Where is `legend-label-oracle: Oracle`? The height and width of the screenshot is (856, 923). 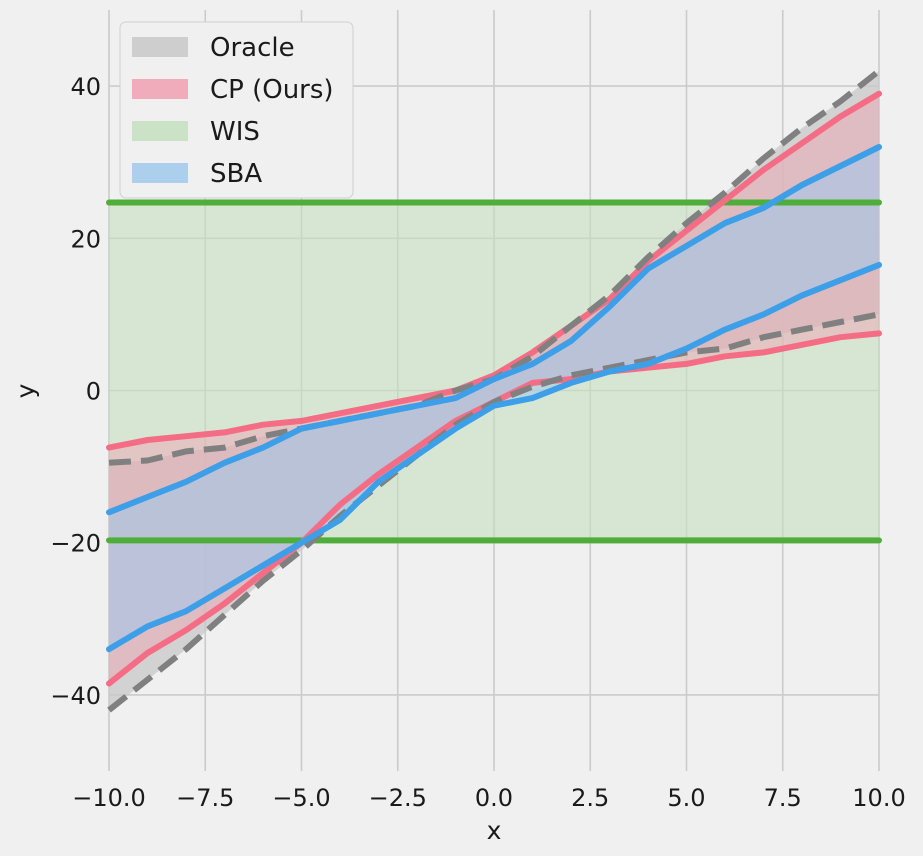 legend-label-oracle: Oracle is located at coordinates (252, 48).